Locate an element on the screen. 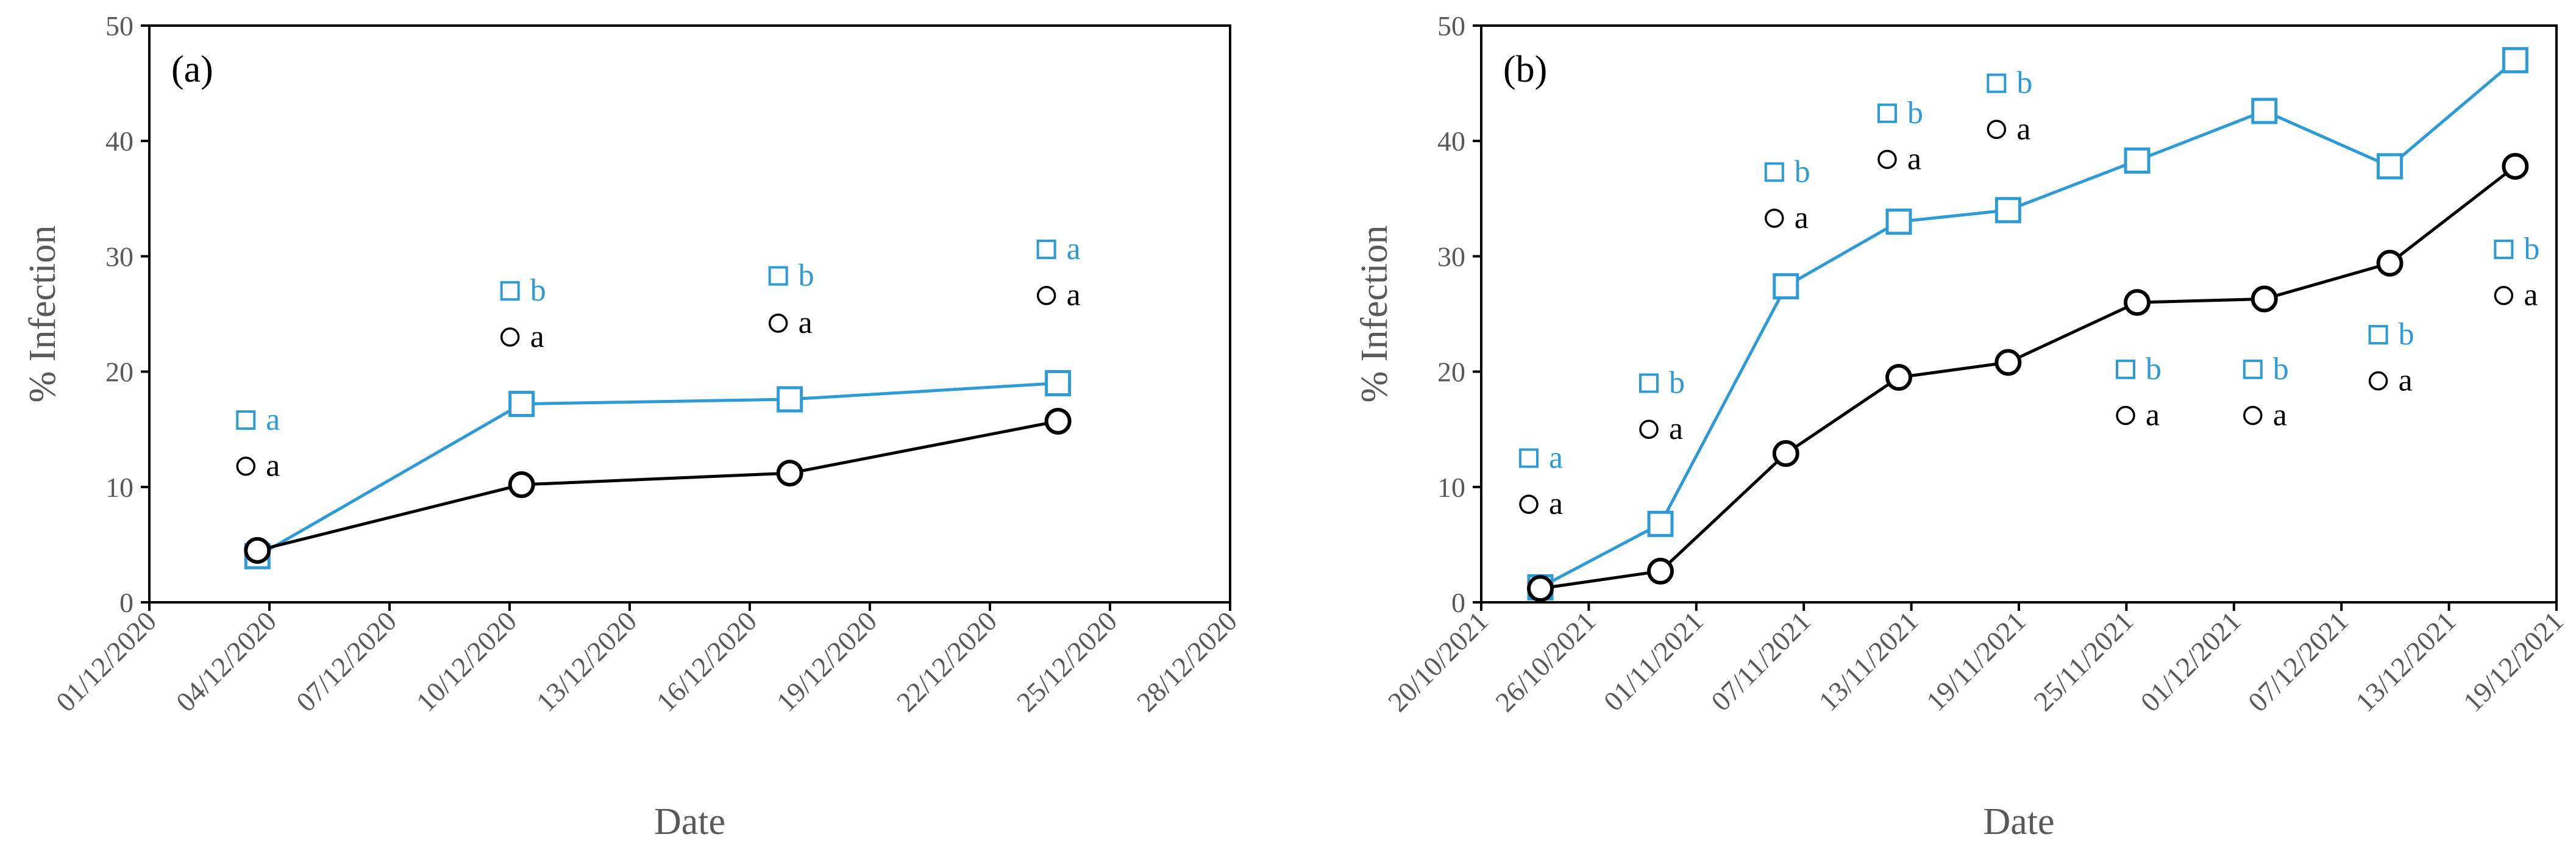  x-tick-label: 01/12/2021 is located at coordinates (2191, 661).